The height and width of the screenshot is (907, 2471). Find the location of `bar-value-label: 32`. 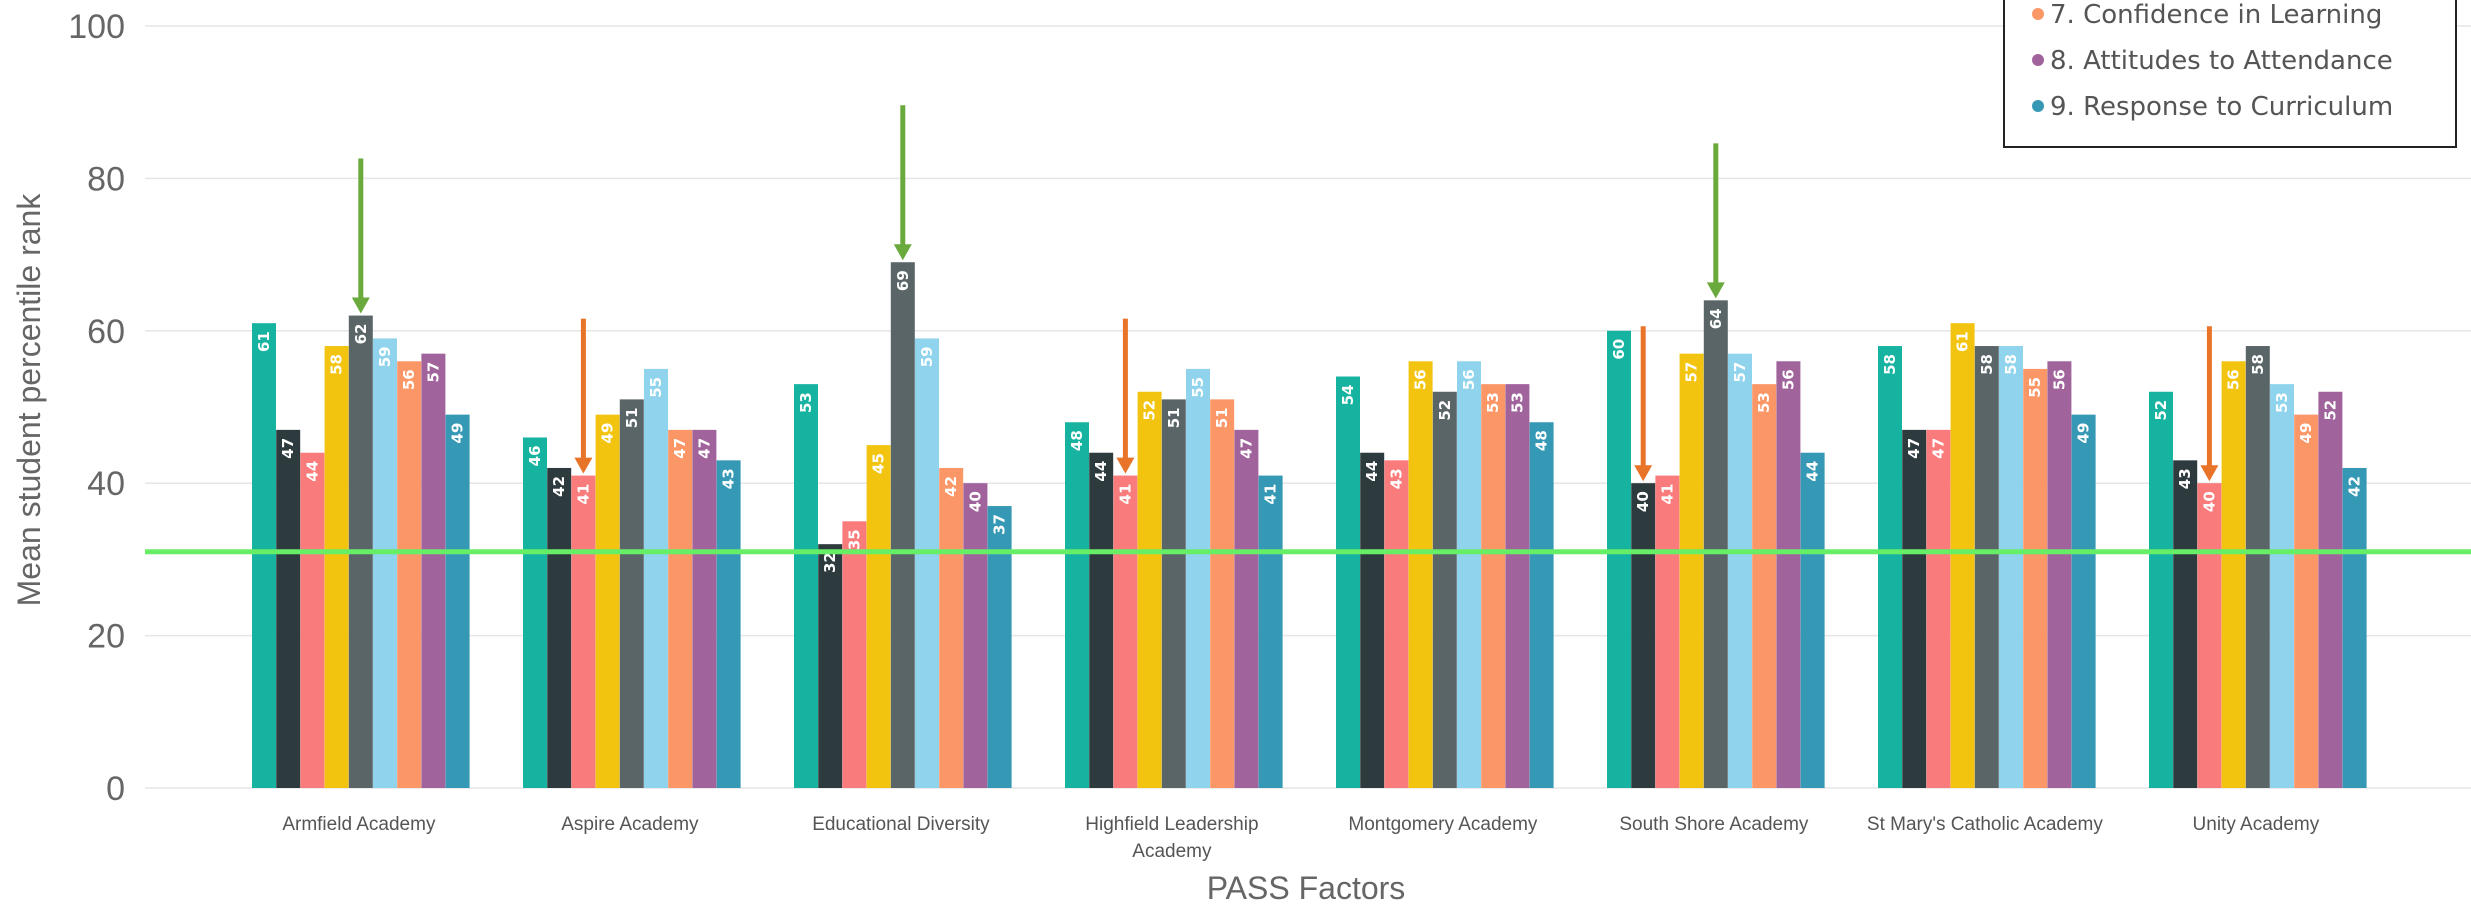

bar-value-label: 32 is located at coordinates (830, 562).